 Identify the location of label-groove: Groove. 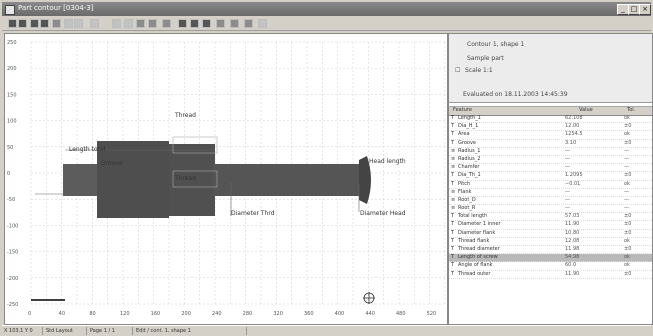
(112, 163).